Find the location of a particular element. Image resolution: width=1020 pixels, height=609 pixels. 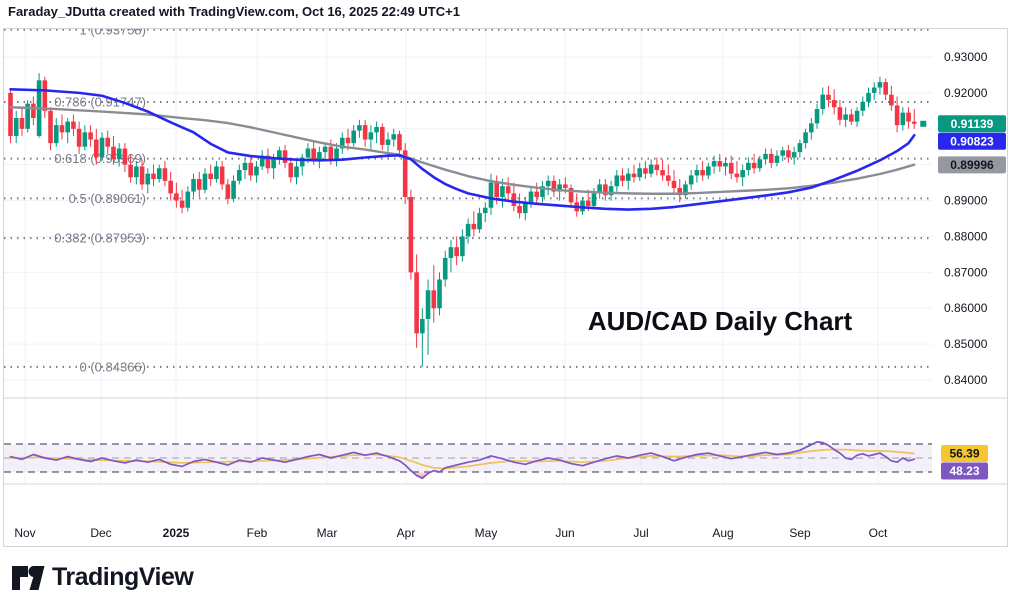

pane-separators is located at coordinates (505, 441).